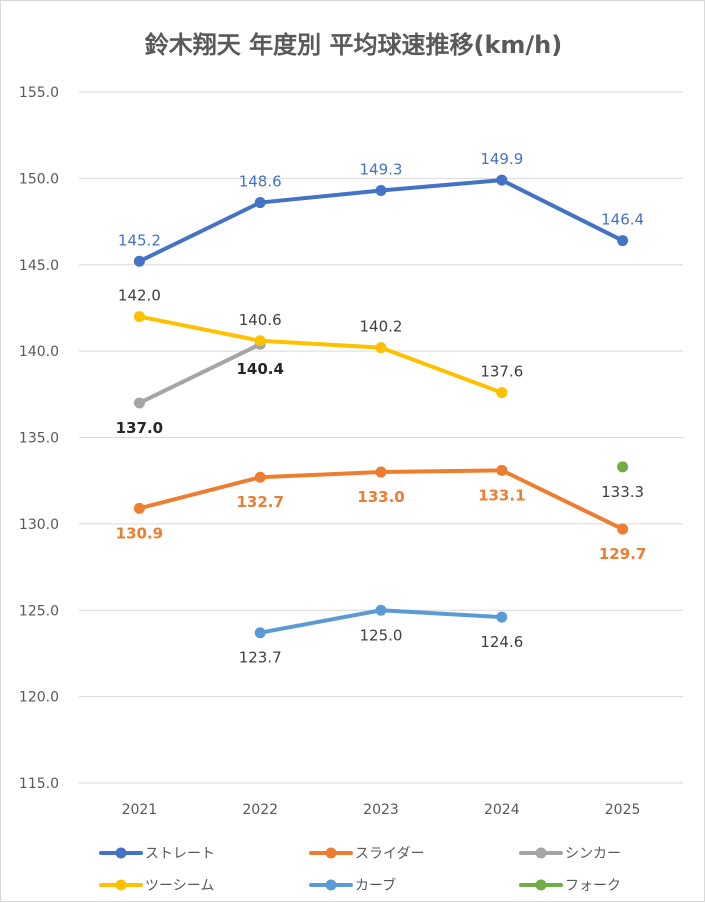  Describe the element at coordinates (502, 810) in the screenshot. I see `x-tick-label: 2024` at that location.